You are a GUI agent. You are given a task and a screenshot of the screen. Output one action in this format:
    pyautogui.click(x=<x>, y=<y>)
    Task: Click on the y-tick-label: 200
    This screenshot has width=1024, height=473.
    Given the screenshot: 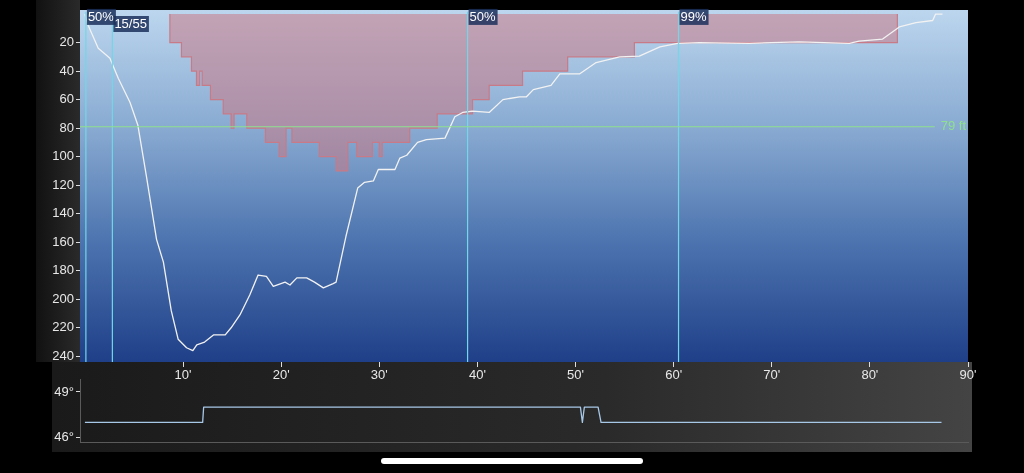 What is the action you would take?
    pyautogui.click(x=63, y=298)
    